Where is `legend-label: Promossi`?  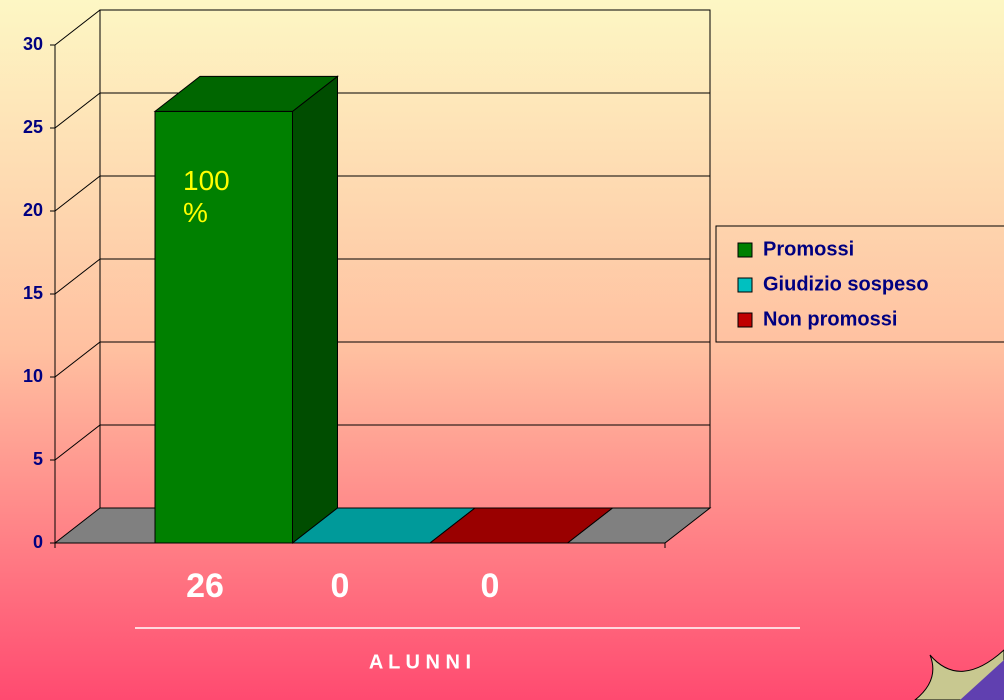 legend-label: Promossi is located at coordinates (808, 249).